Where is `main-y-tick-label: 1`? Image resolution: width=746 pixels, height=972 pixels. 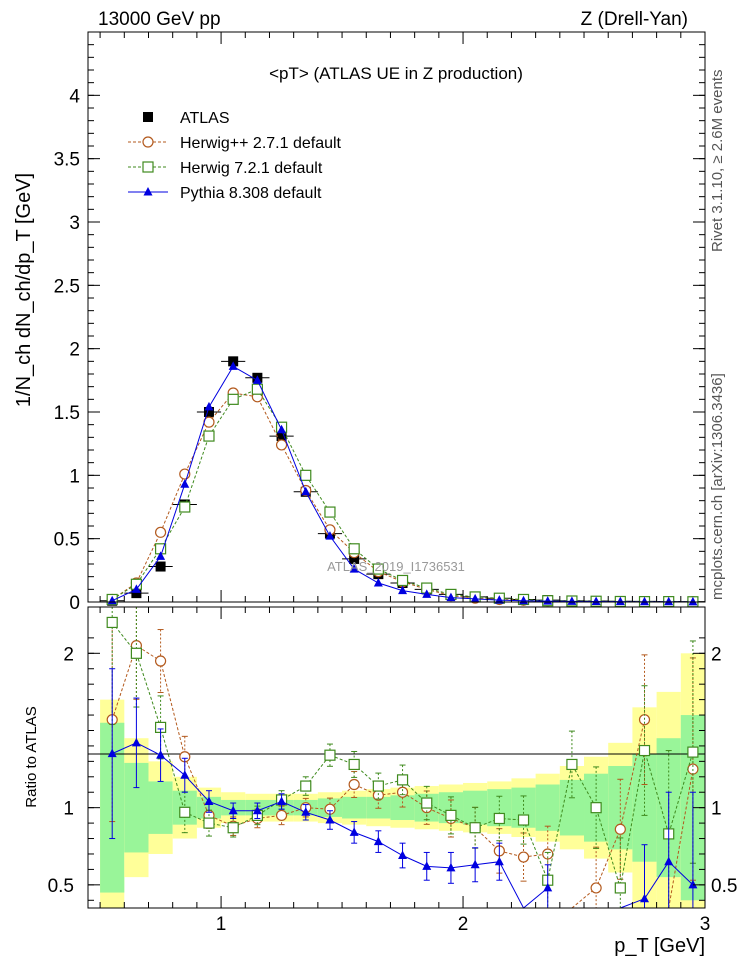
main-y-tick-label: 1 is located at coordinates (74, 476).